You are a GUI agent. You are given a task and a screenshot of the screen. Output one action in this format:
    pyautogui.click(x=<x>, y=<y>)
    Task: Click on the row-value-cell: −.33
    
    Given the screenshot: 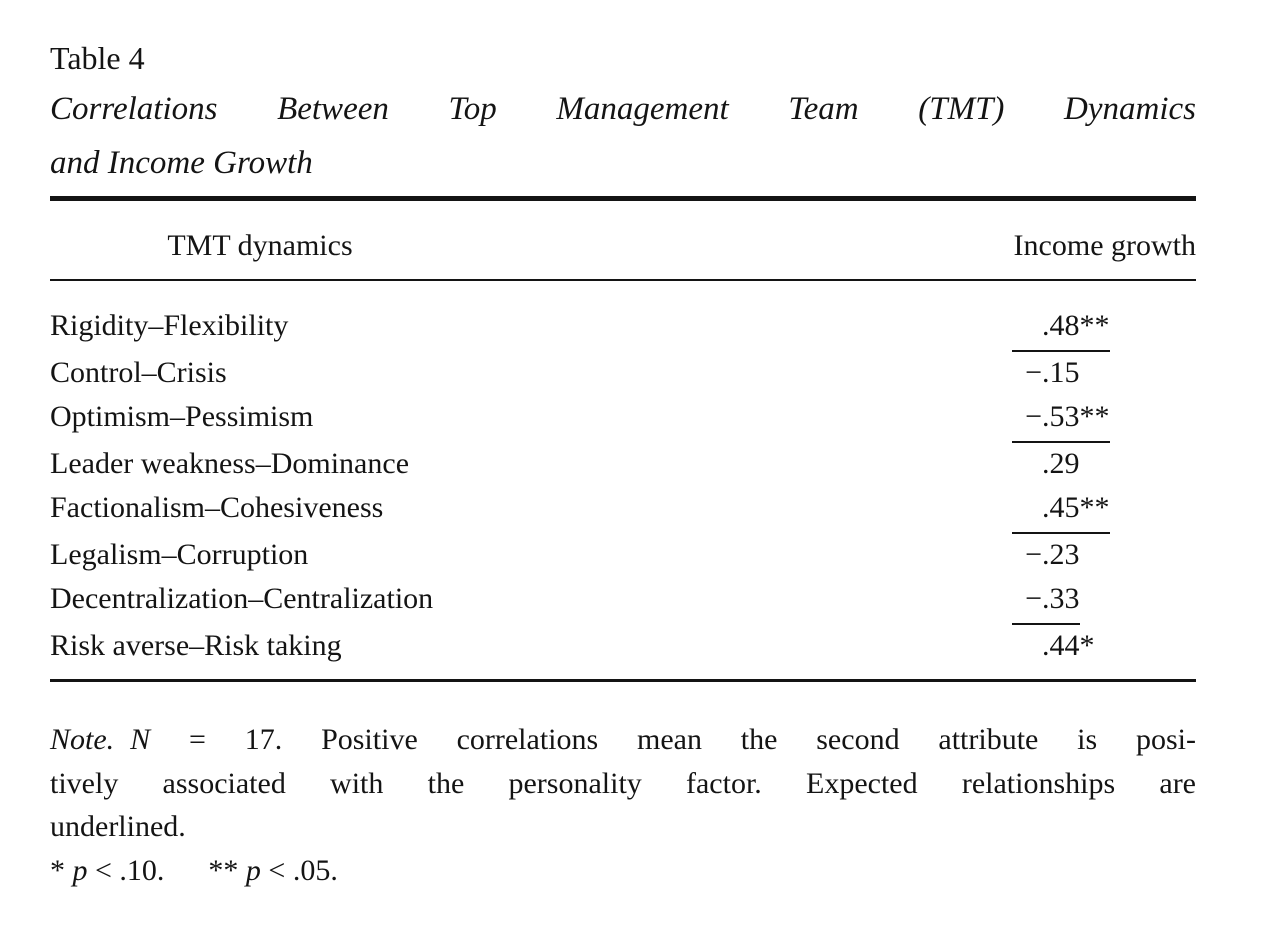 What is the action you would take?
    pyautogui.click(x=1104, y=601)
    